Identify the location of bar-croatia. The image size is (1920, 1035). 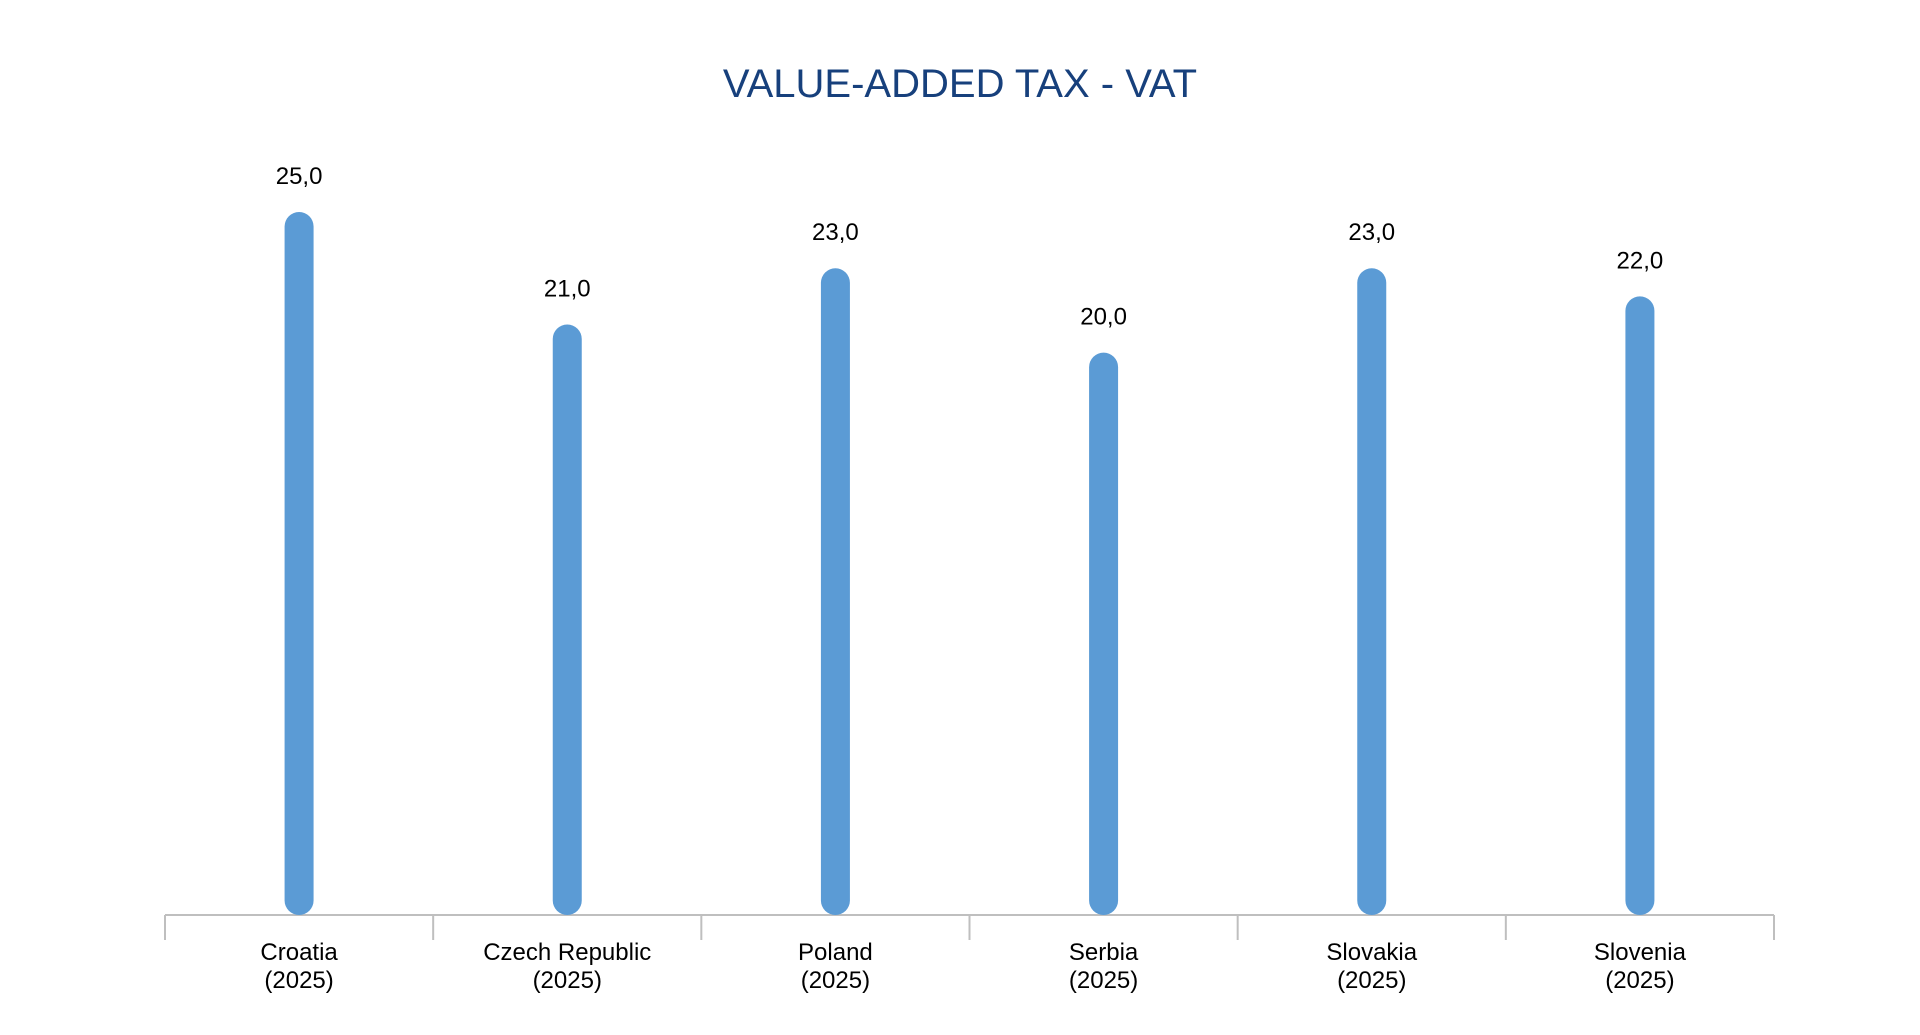
(299, 563).